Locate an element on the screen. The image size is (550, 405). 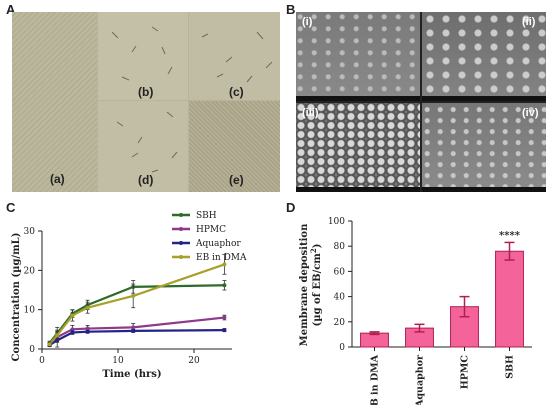
micrograph-c: (c) is located at coordinates (234, 56).